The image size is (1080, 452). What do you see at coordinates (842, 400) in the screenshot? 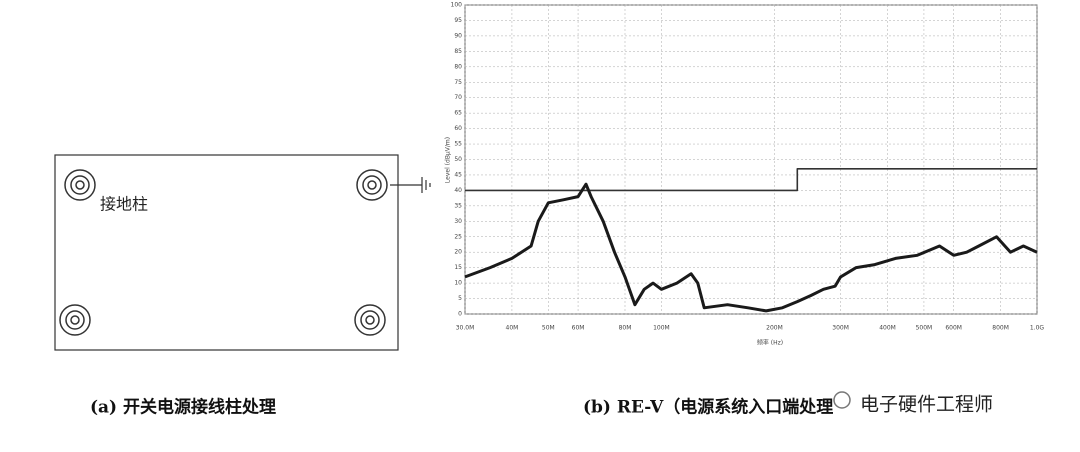
I see `watermark-icon` at bounding box center [842, 400].